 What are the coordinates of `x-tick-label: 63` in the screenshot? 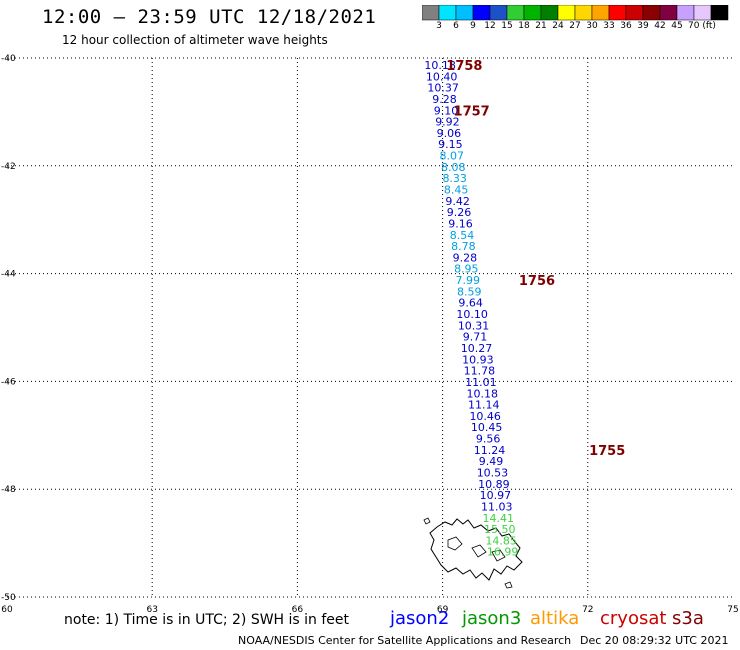 It's located at (151, 610).